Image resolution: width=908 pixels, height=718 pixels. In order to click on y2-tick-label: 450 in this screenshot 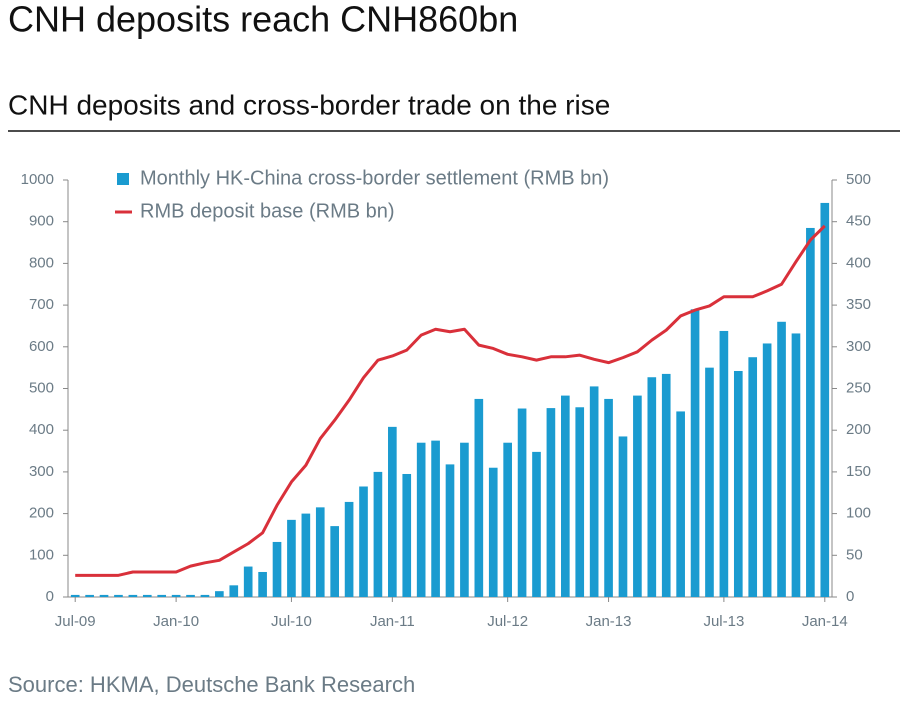, I will do `click(858, 221)`.